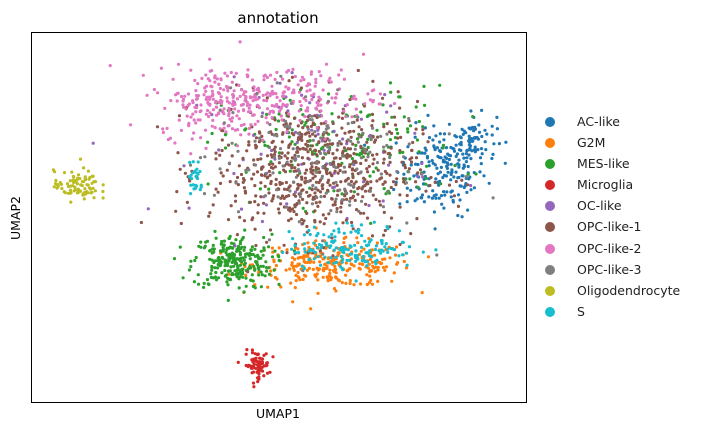 The width and height of the screenshot is (707, 431). What do you see at coordinates (277, 18) in the screenshot?
I see `chart-title: annotation` at bounding box center [277, 18].